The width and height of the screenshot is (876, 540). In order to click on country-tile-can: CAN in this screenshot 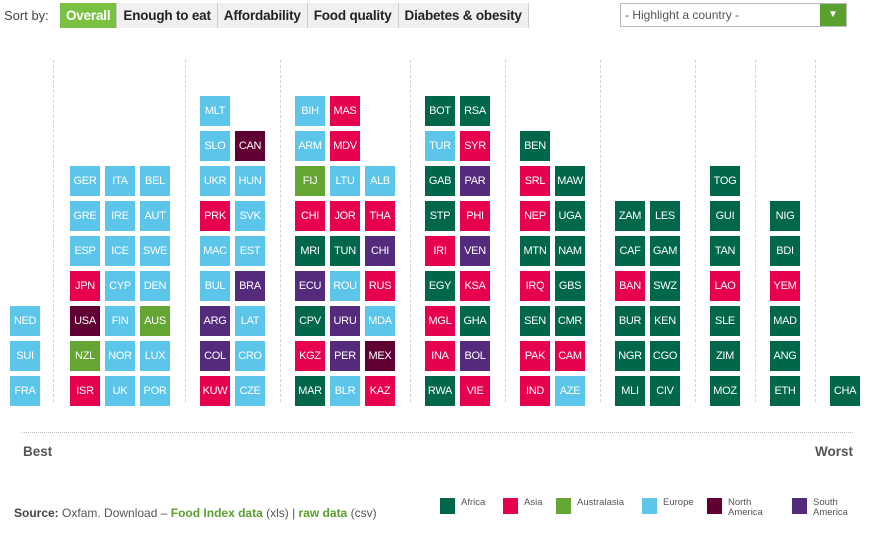, I will do `click(250, 146)`.